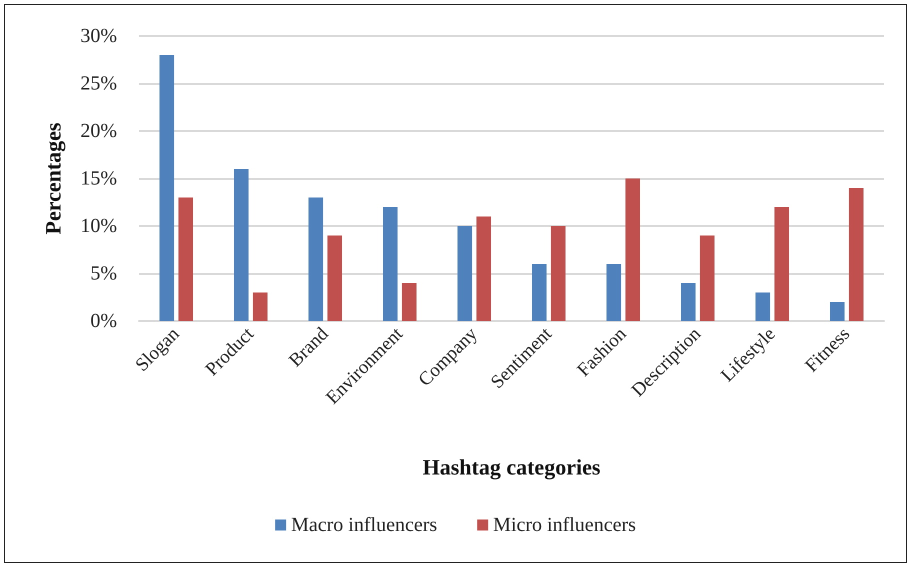 The image size is (911, 567). What do you see at coordinates (98, 179) in the screenshot?
I see `y-tick-label: 15%` at bounding box center [98, 179].